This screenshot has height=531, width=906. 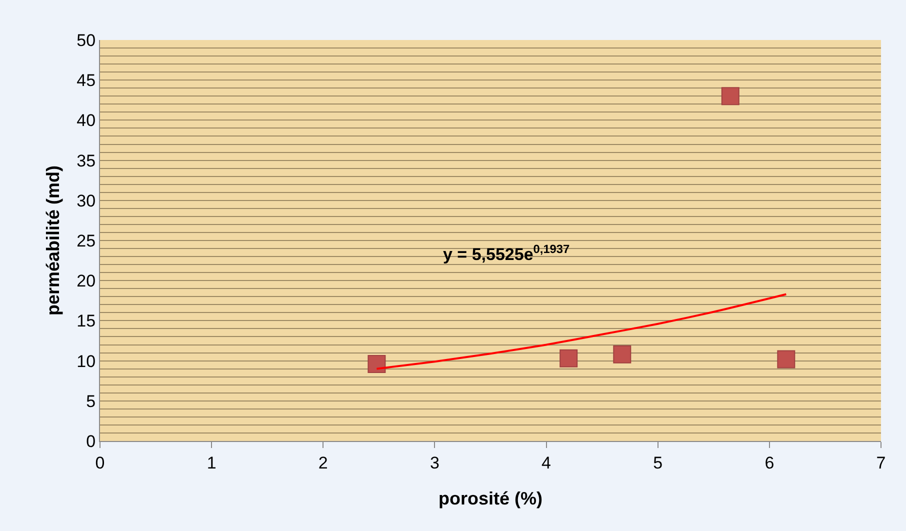 I want to click on x-axis-title: porosité (%), so click(x=490, y=498).